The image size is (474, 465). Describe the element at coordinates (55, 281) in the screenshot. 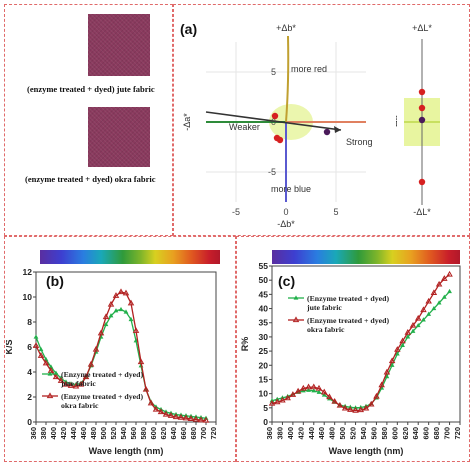

I see `panel-label-b: (b)` at that location.